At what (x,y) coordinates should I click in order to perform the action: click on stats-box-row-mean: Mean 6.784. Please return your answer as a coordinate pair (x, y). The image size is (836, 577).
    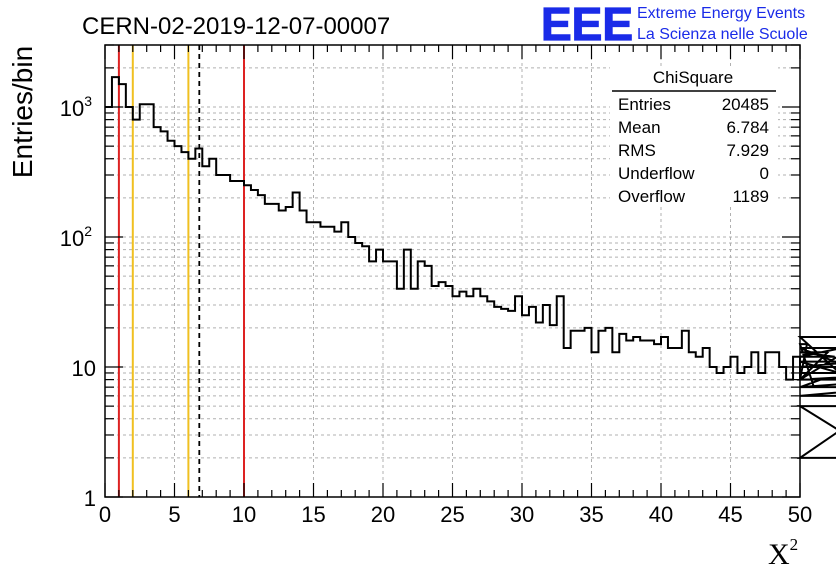
    Looking at the image, I should click on (693, 127).